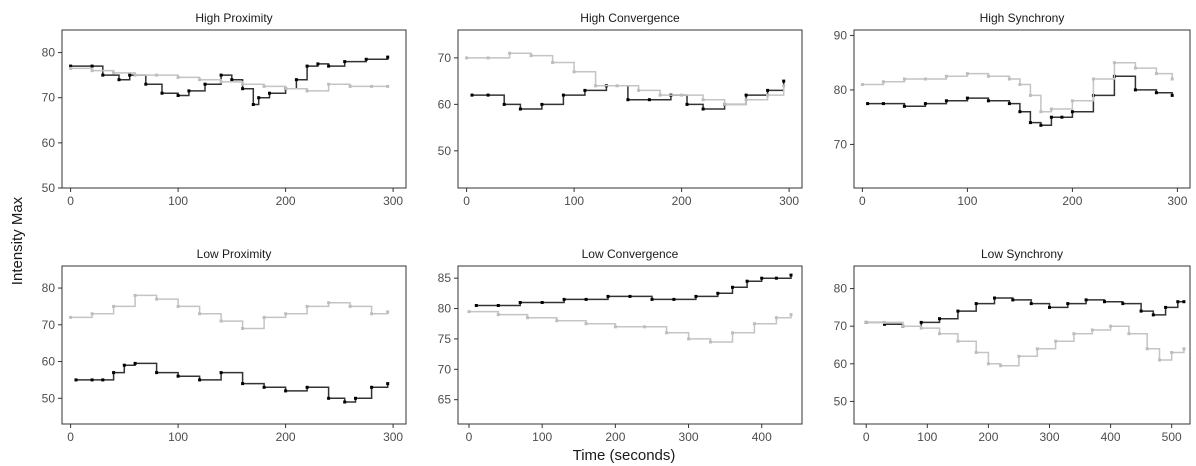  I want to click on y-tick-label: 80, so click(445, 309).